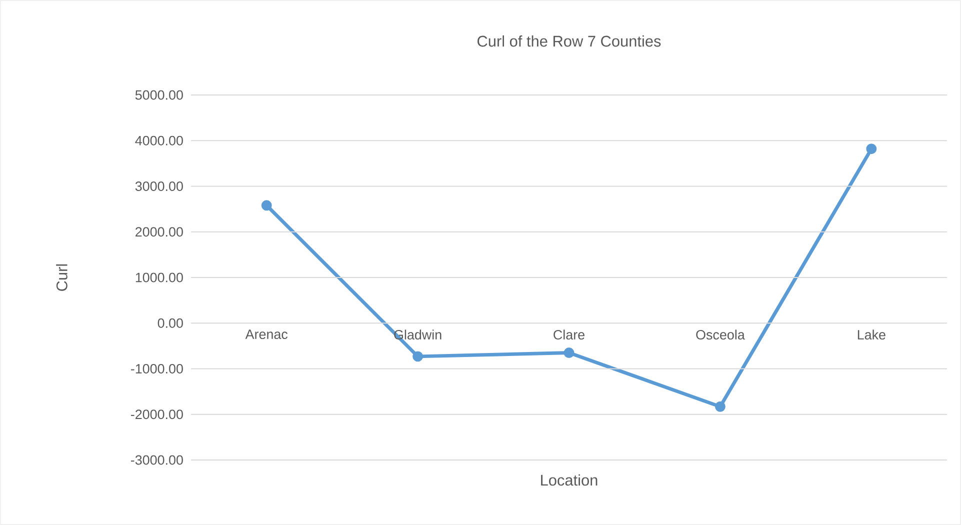 Image resolution: width=961 pixels, height=525 pixels. What do you see at coordinates (62, 277) in the screenshot?
I see `y-axis-title: Curl` at bounding box center [62, 277].